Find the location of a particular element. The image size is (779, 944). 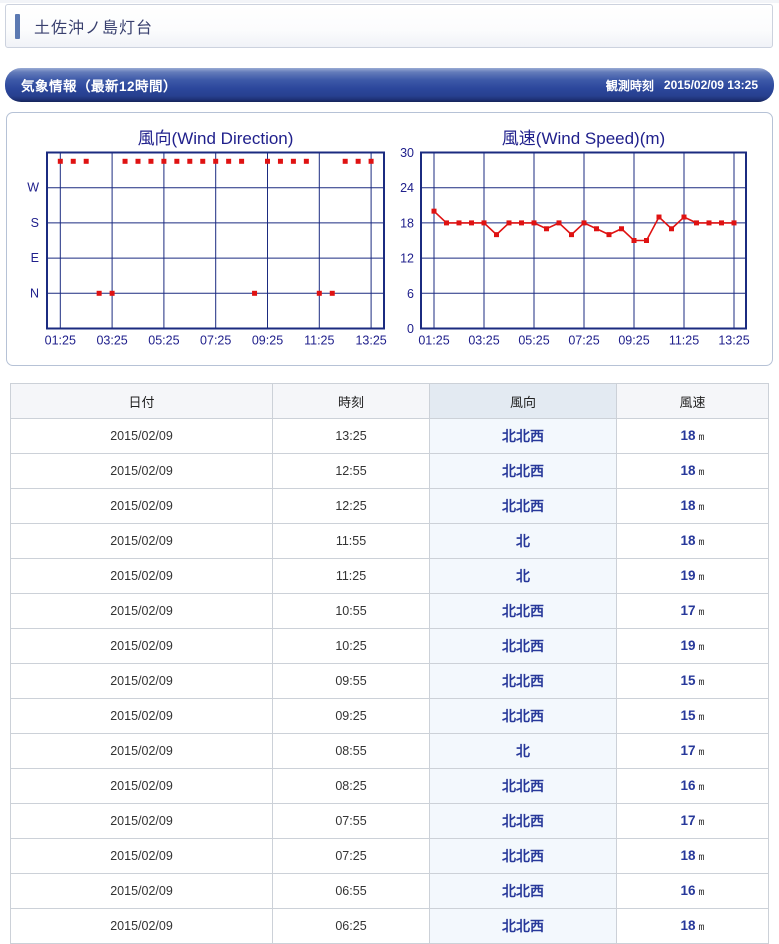

table-row: 2015/02/09 06:25 北北西 18 m is located at coordinates (389, 926).